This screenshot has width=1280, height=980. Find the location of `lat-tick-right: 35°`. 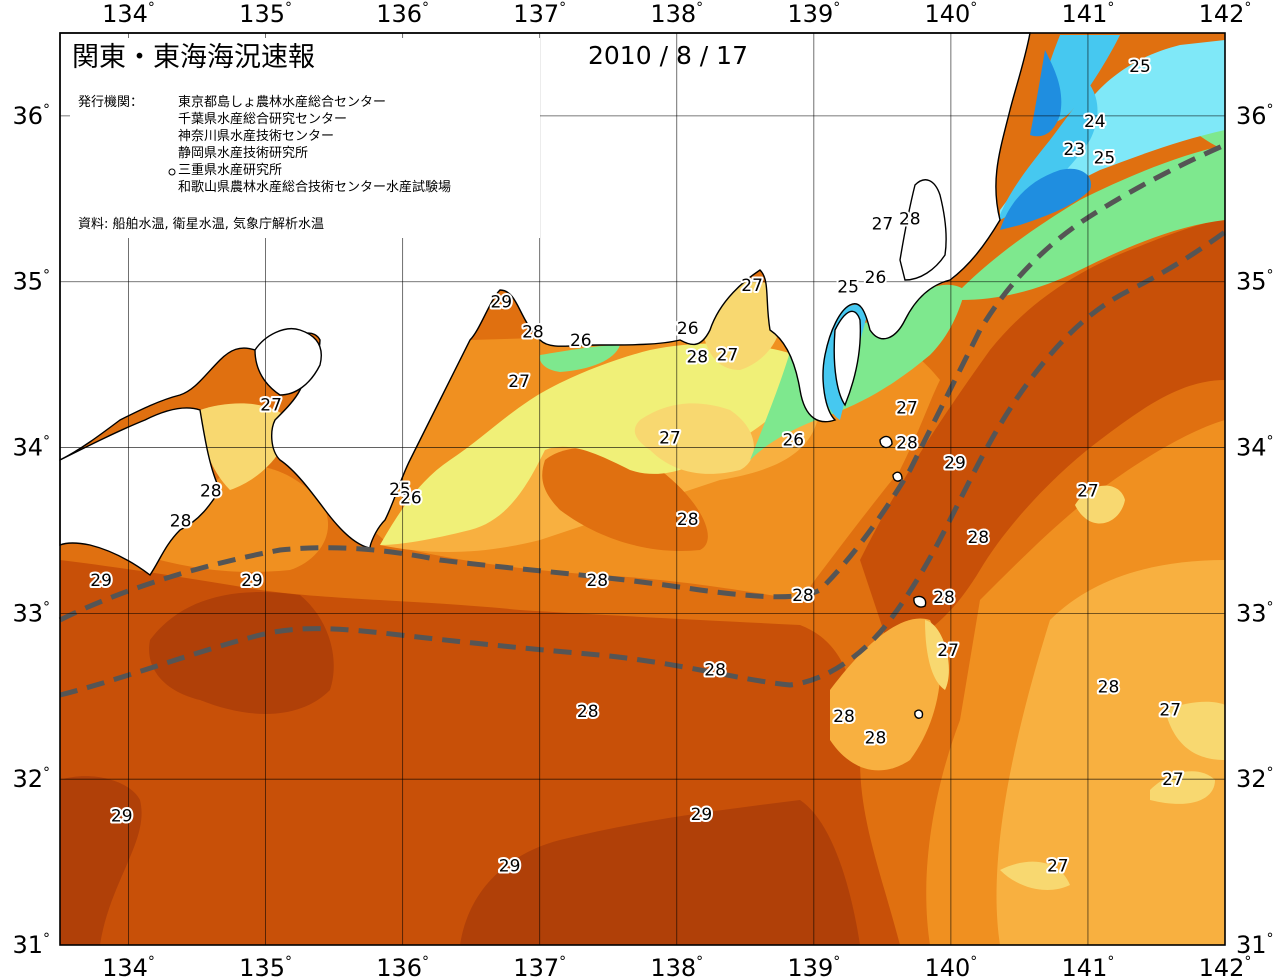

lat-tick-right: 35° is located at coordinates (1255, 282).